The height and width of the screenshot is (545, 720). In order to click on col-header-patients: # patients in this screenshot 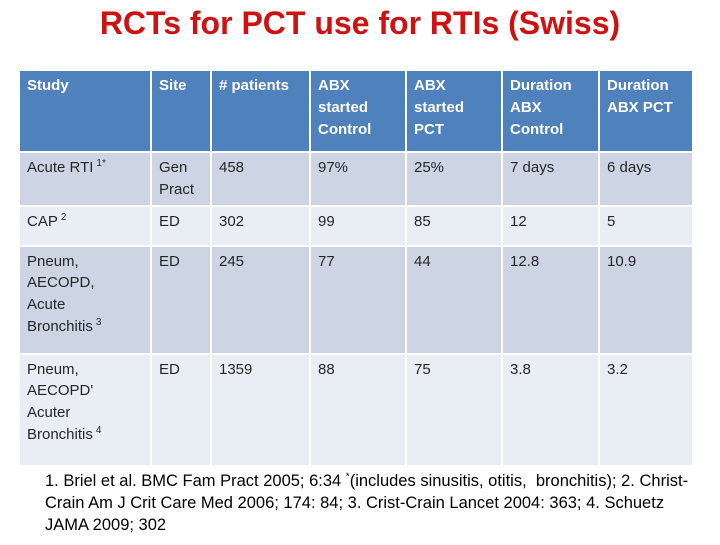, I will do `click(260, 111)`.